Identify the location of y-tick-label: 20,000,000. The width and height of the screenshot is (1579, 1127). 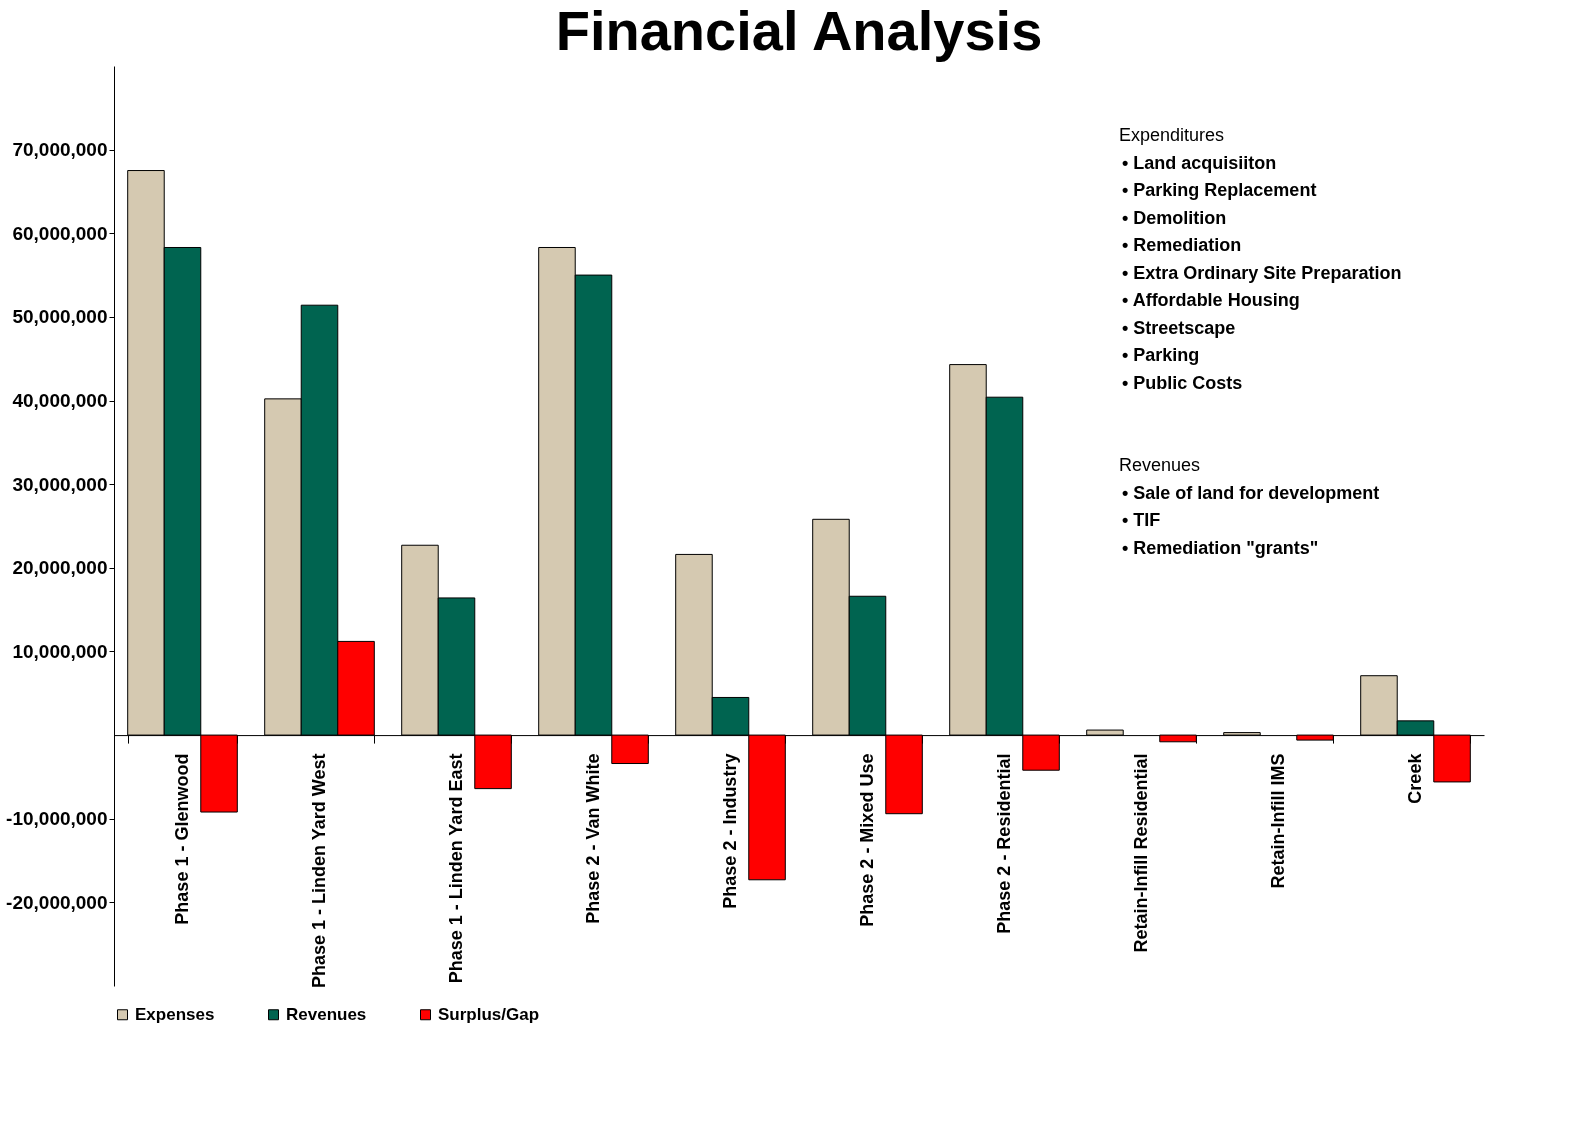
(60, 568).